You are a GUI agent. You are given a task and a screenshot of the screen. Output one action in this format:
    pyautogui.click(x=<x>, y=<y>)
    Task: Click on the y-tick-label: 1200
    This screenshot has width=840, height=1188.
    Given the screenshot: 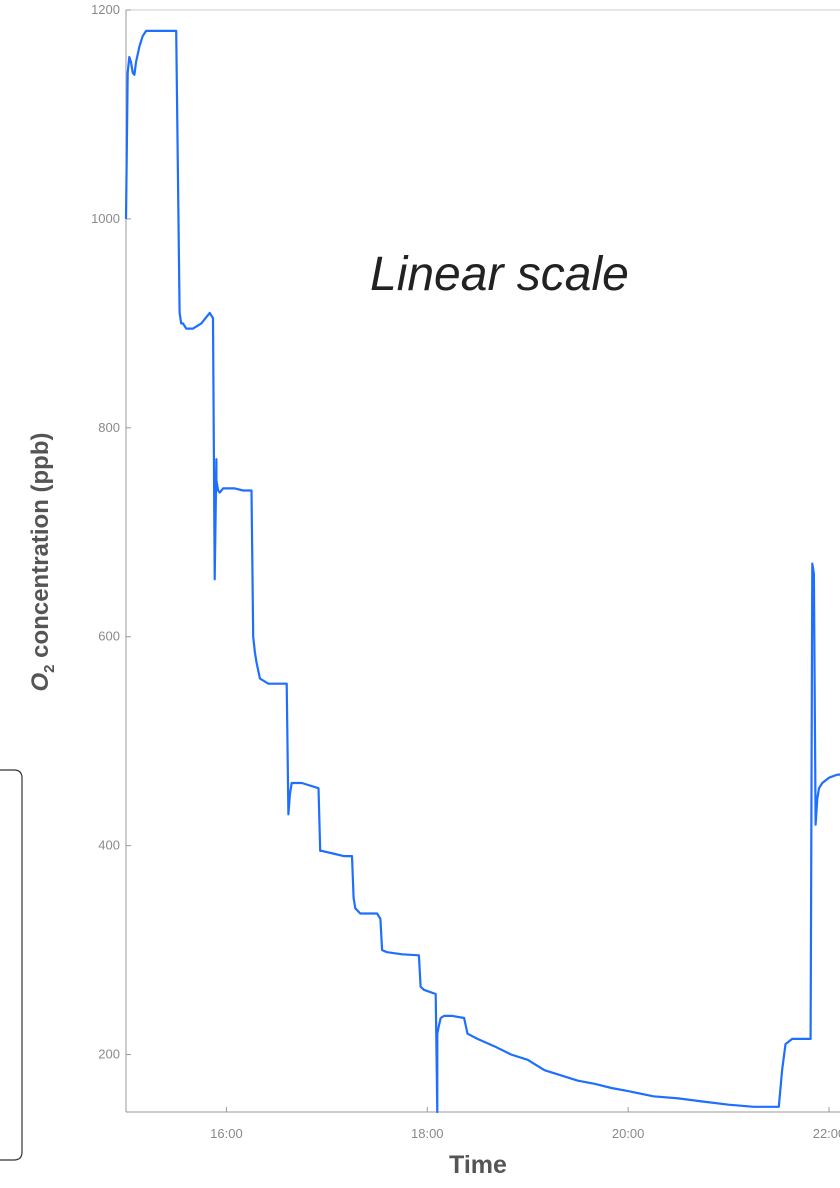 What is the action you would take?
    pyautogui.click(x=105, y=9)
    